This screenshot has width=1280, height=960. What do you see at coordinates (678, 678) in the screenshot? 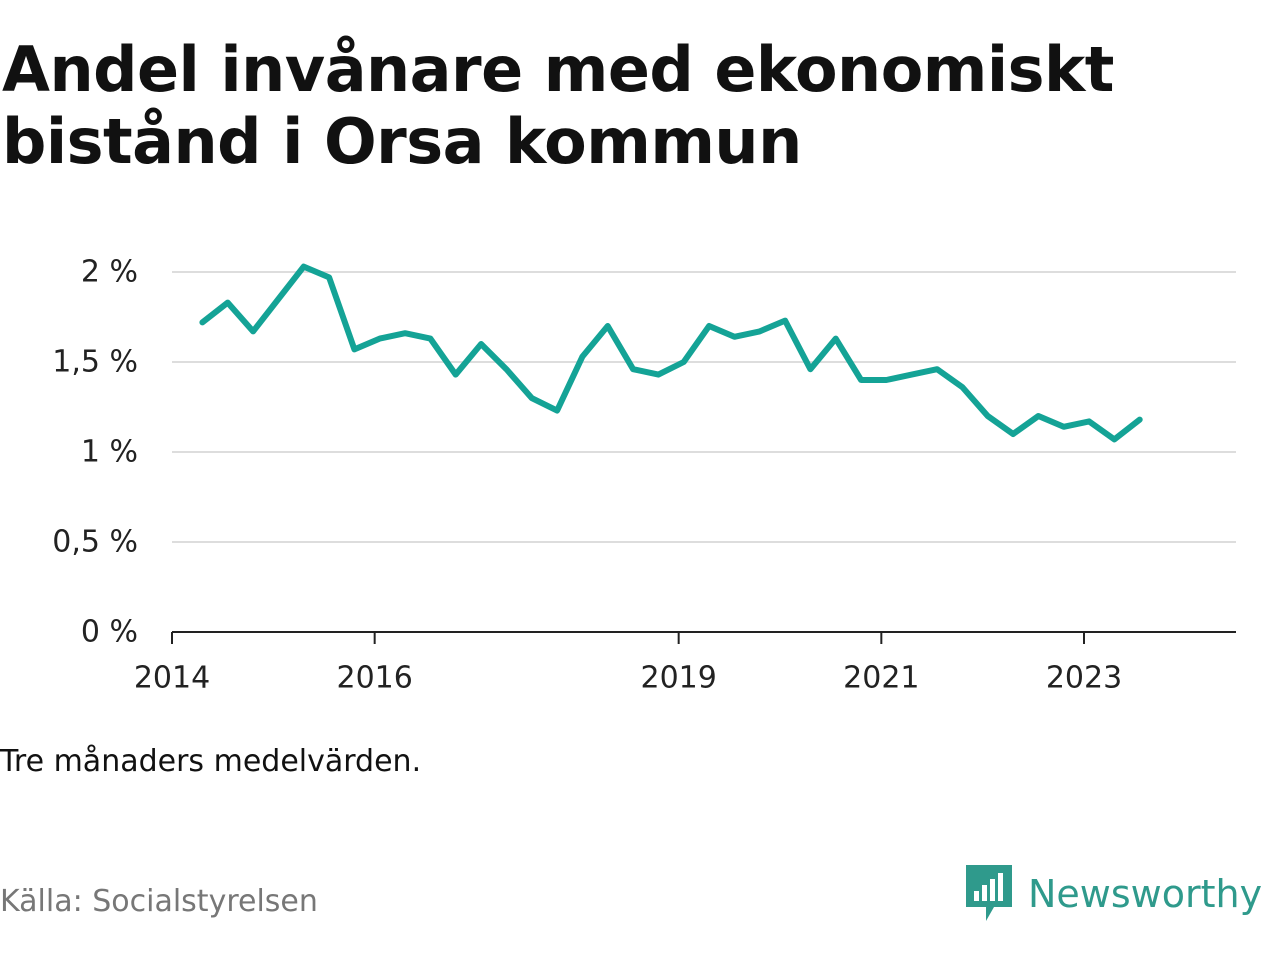
I see `x-tick-label-2: 2019` at bounding box center [678, 678].